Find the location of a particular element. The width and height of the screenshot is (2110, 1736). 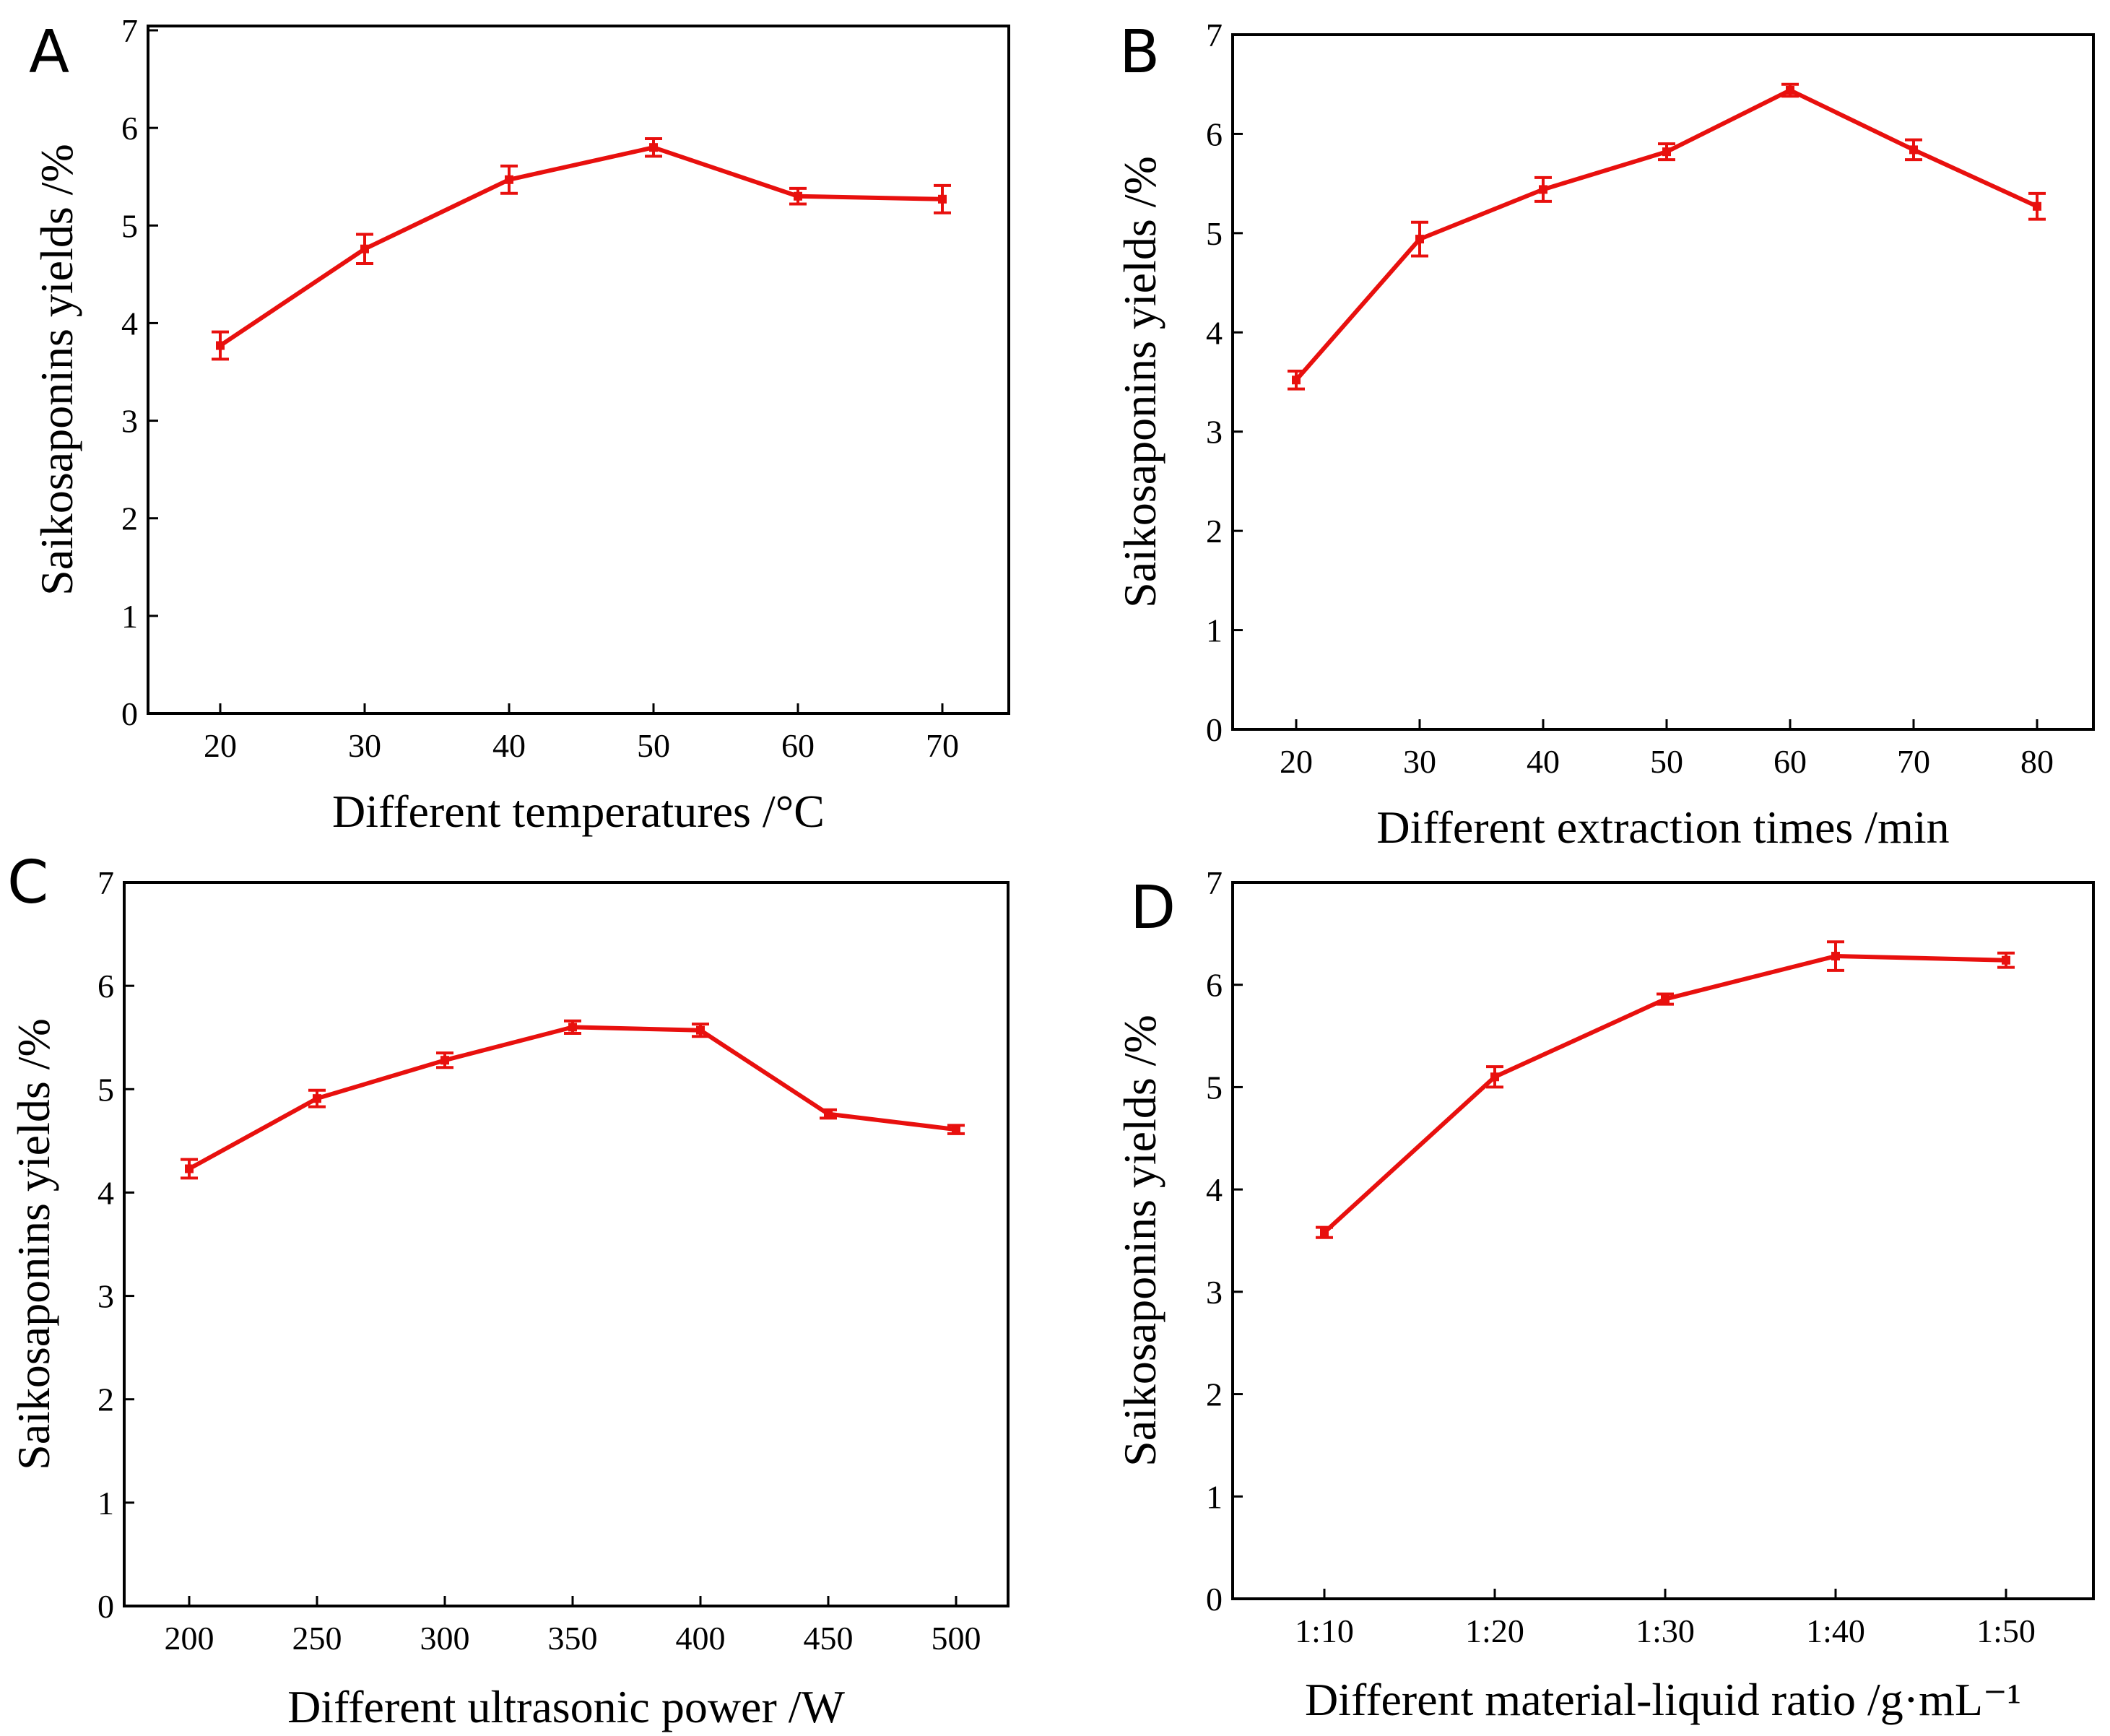

x-axis: 200 250 300 350 400 450 500 is located at coordinates (573, 1626).